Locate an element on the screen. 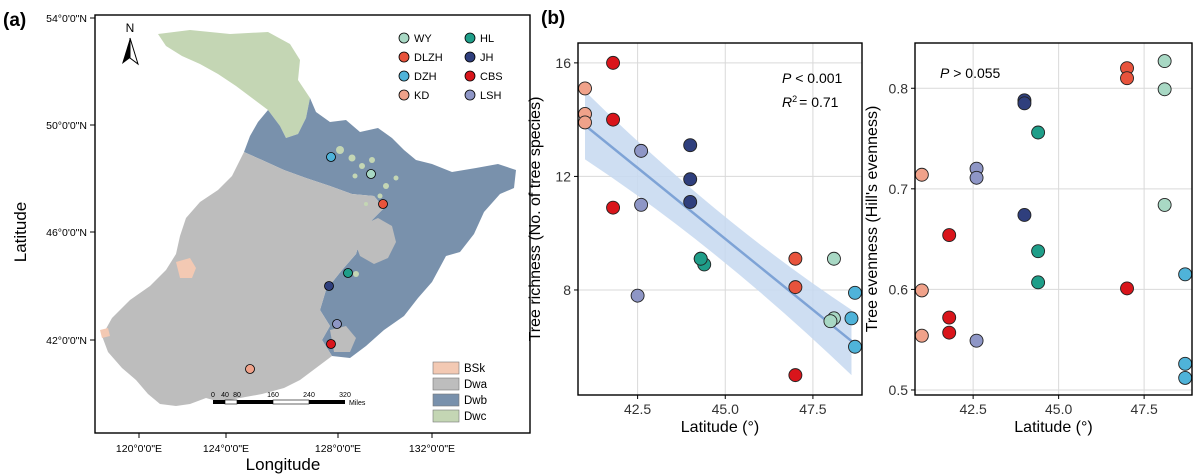 The width and height of the screenshot is (1200, 476). legend-label-cbs: CBS is located at coordinates (491, 77).